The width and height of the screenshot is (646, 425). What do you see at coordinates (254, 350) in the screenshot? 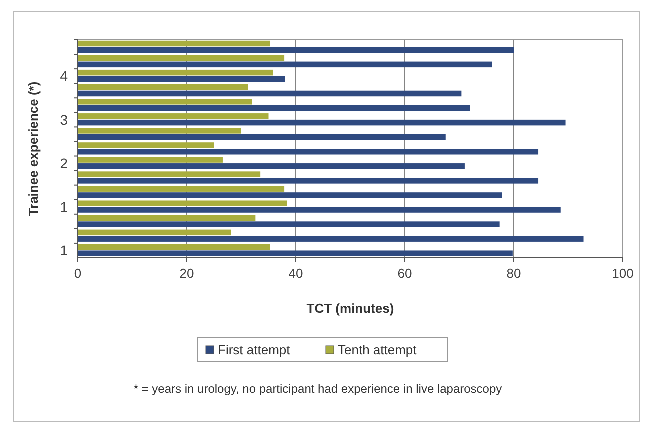
I see `legend-label: First attempt` at bounding box center [254, 350].